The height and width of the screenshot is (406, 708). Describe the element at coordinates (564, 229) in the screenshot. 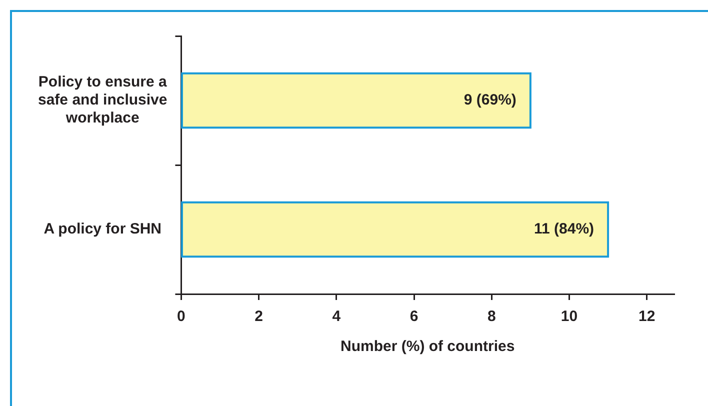

I see `data-label: 11 (84%)` at that location.